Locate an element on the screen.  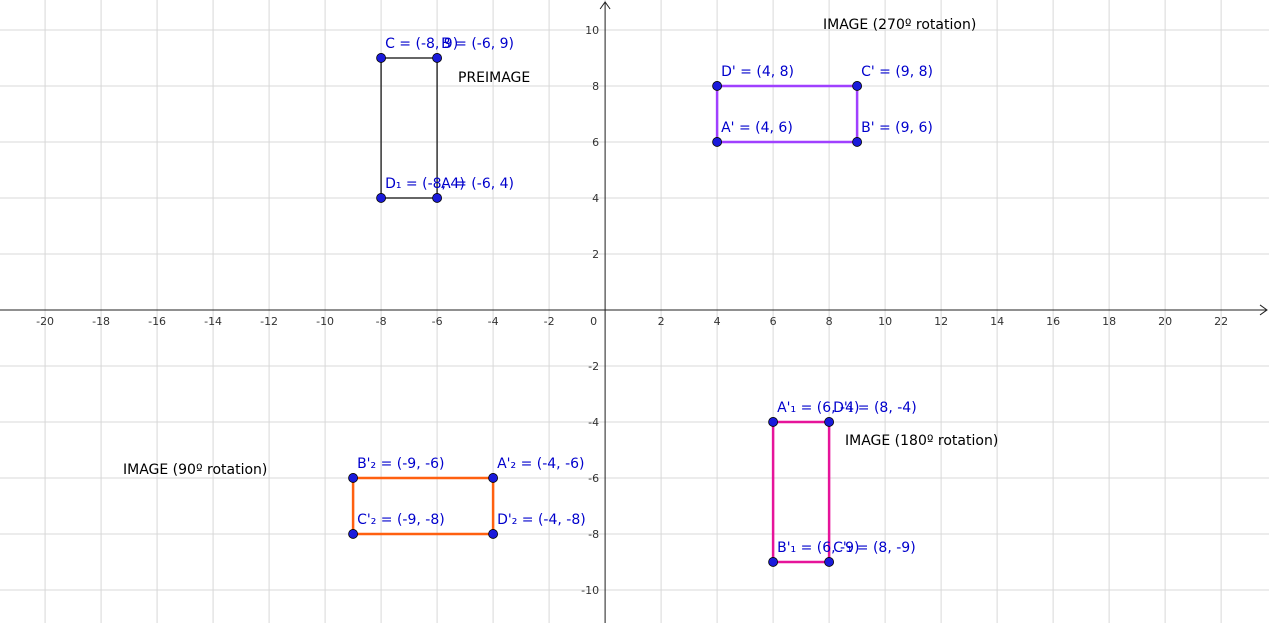
point-label: B = (-6, 9) is located at coordinates (477, 44).